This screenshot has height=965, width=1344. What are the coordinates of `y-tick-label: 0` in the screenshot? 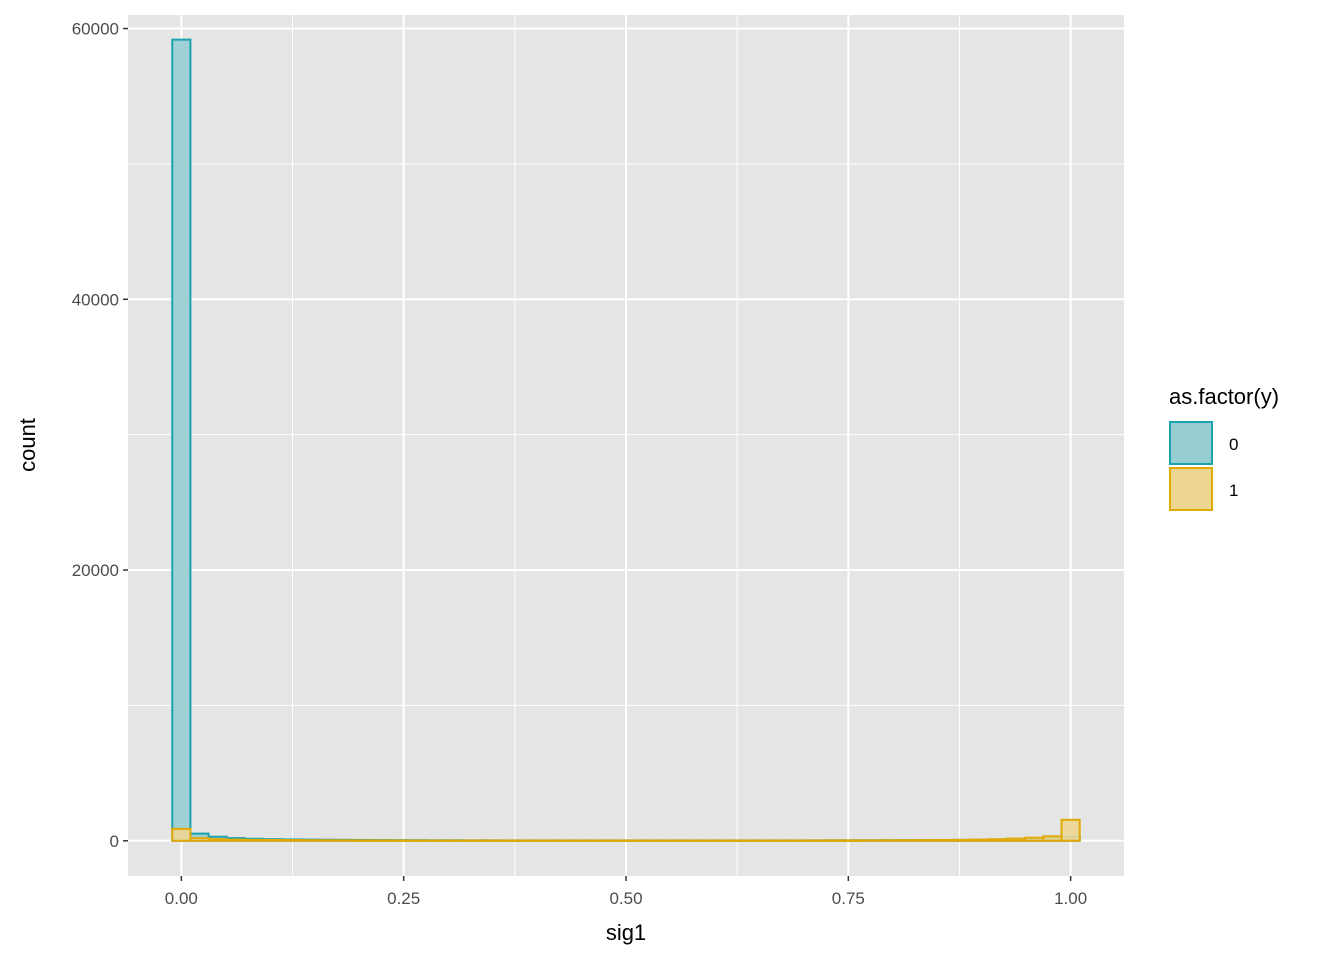 It's located at (114, 841).